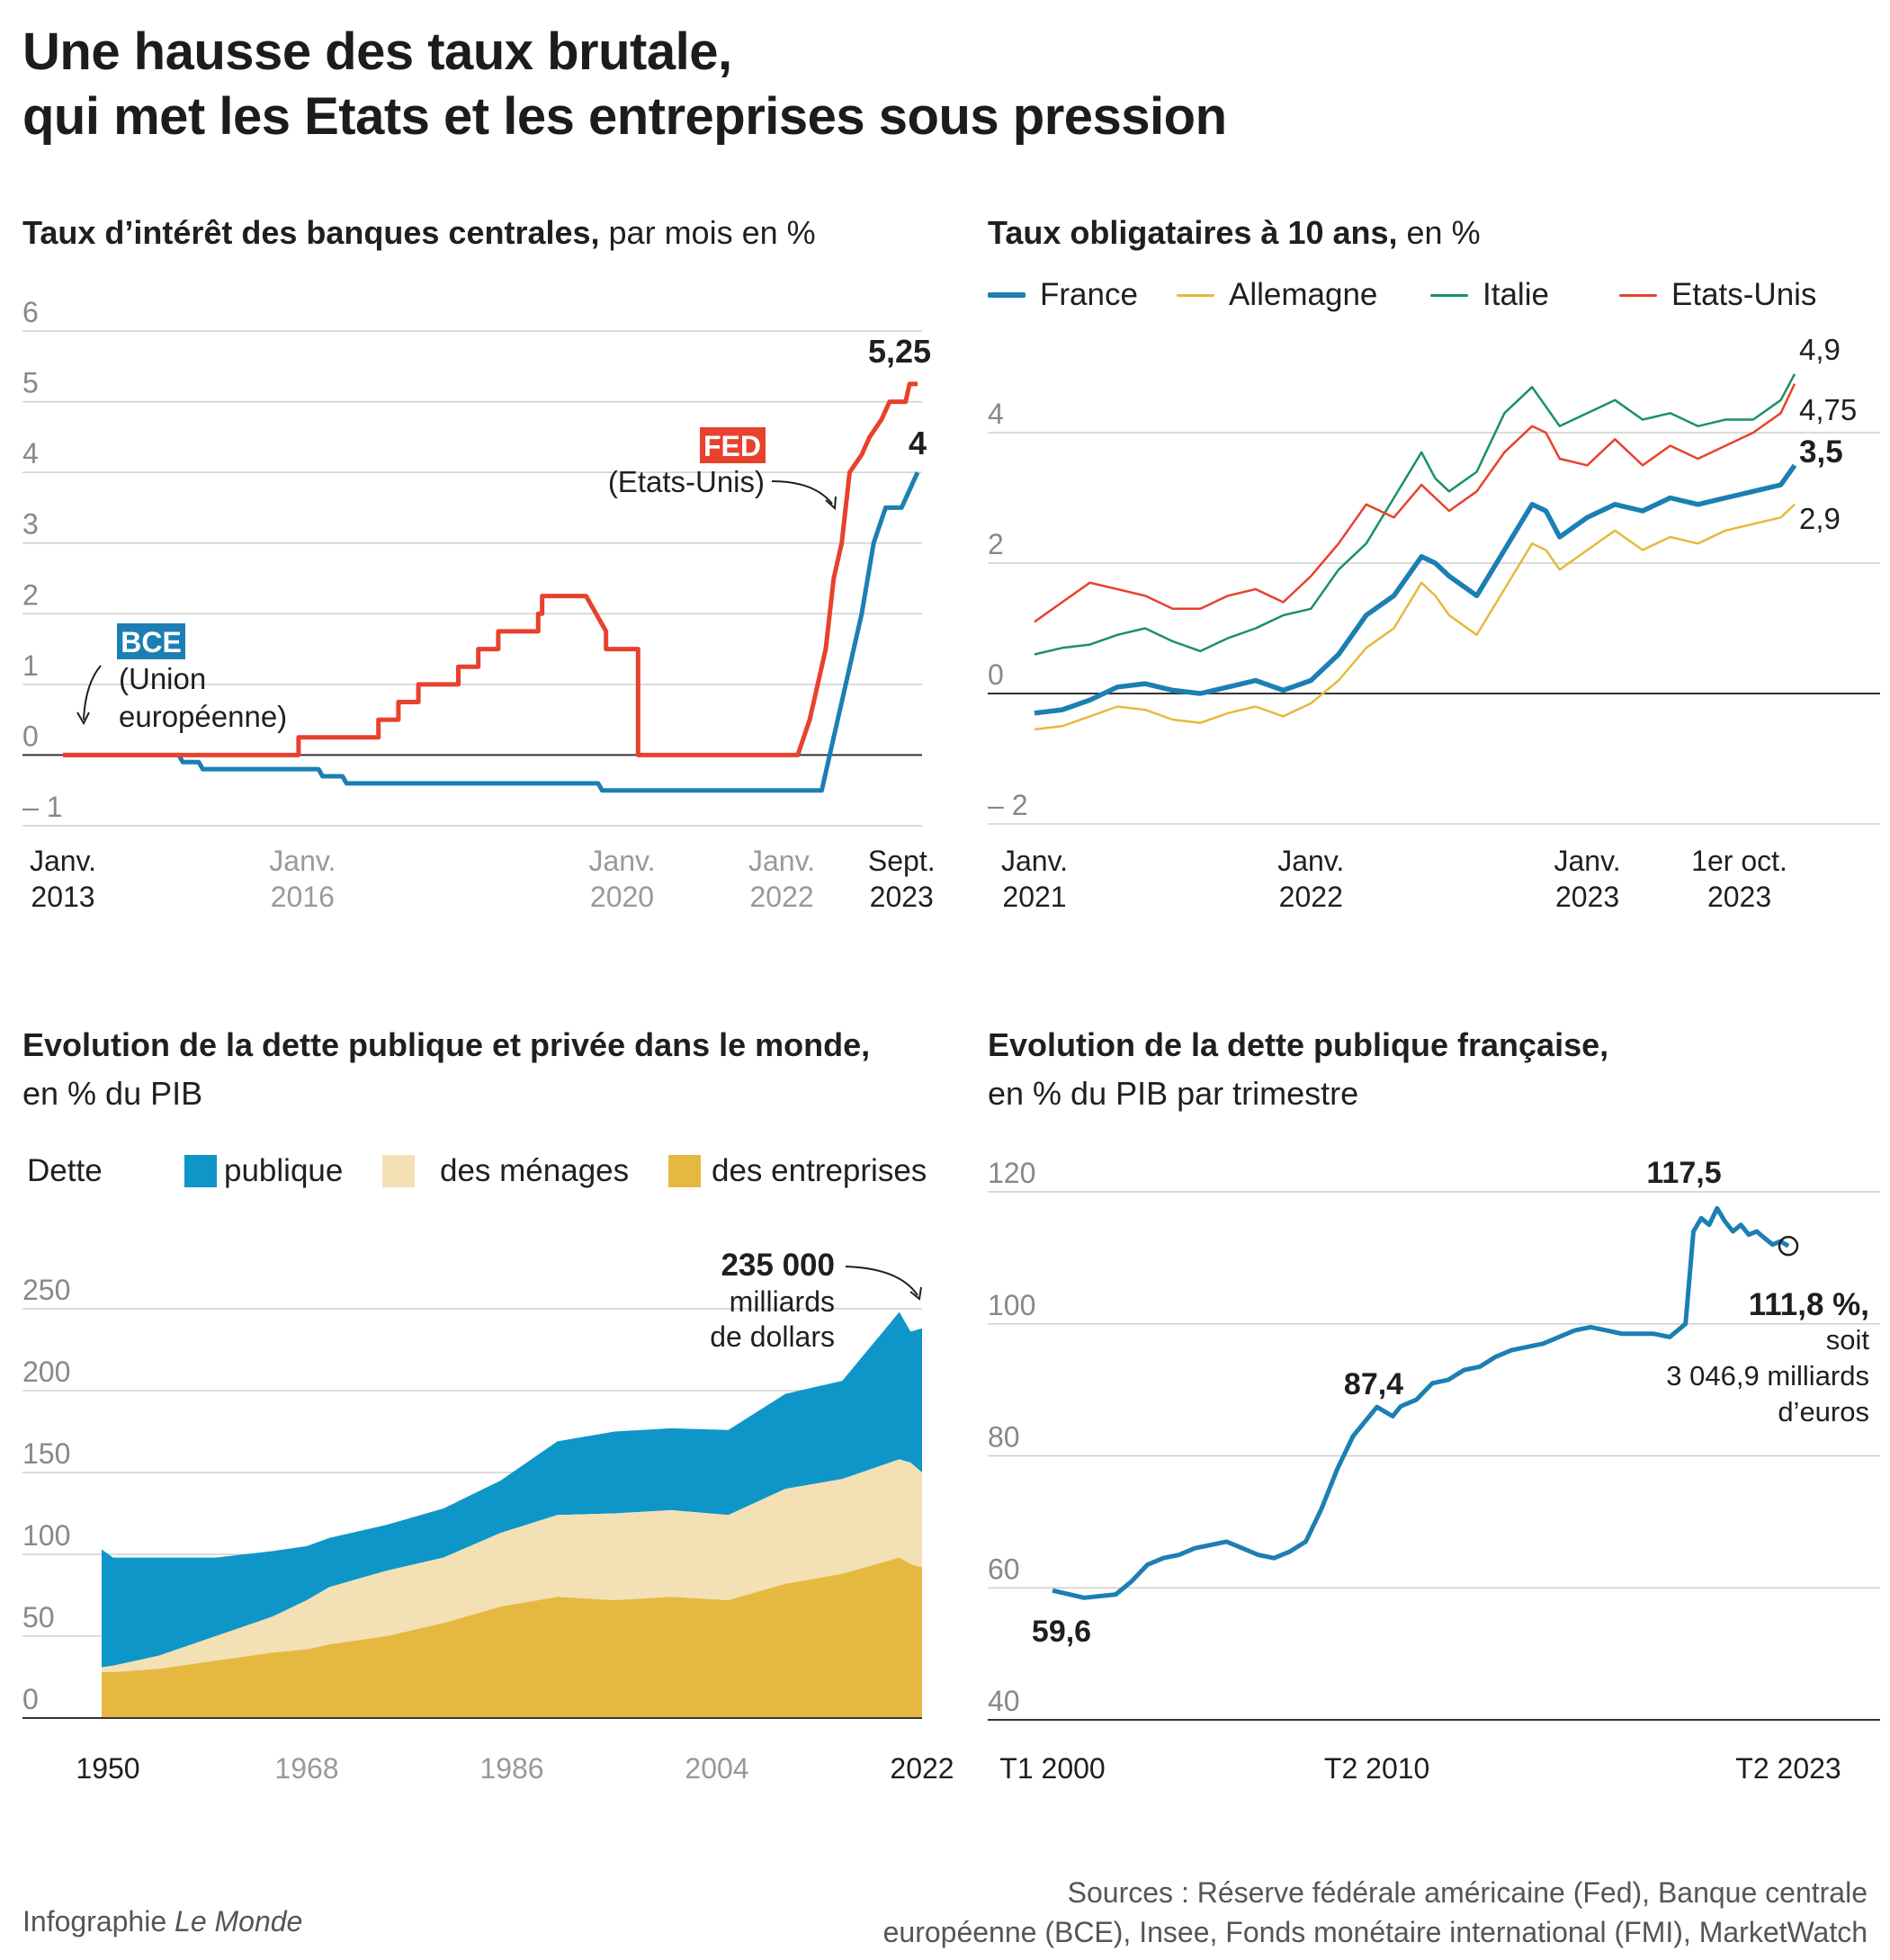 Image resolution: width=1890 pixels, height=1960 pixels. What do you see at coordinates (1034, 897) in the screenshot?
I see `p2-x-tick-label: 2021` at bounding box center [1034, 897].